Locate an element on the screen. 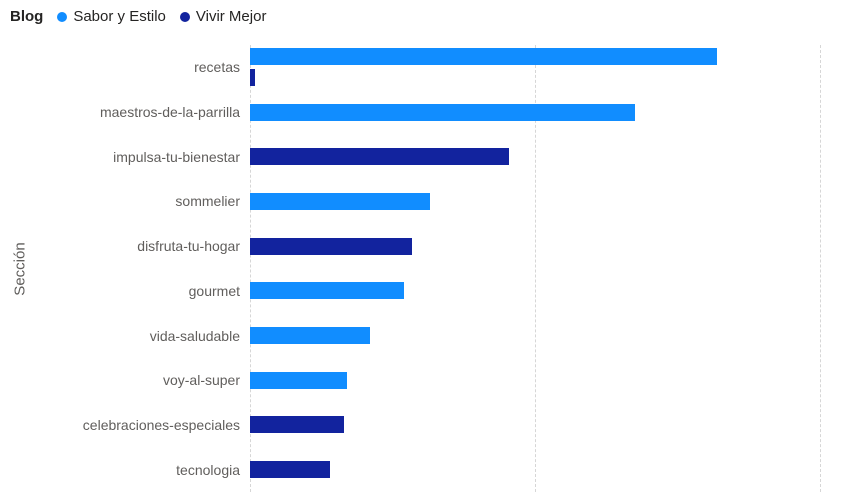 This screenshot has height=499, width=860. category-label: voy-al-super is located at coordinates (201, 380).